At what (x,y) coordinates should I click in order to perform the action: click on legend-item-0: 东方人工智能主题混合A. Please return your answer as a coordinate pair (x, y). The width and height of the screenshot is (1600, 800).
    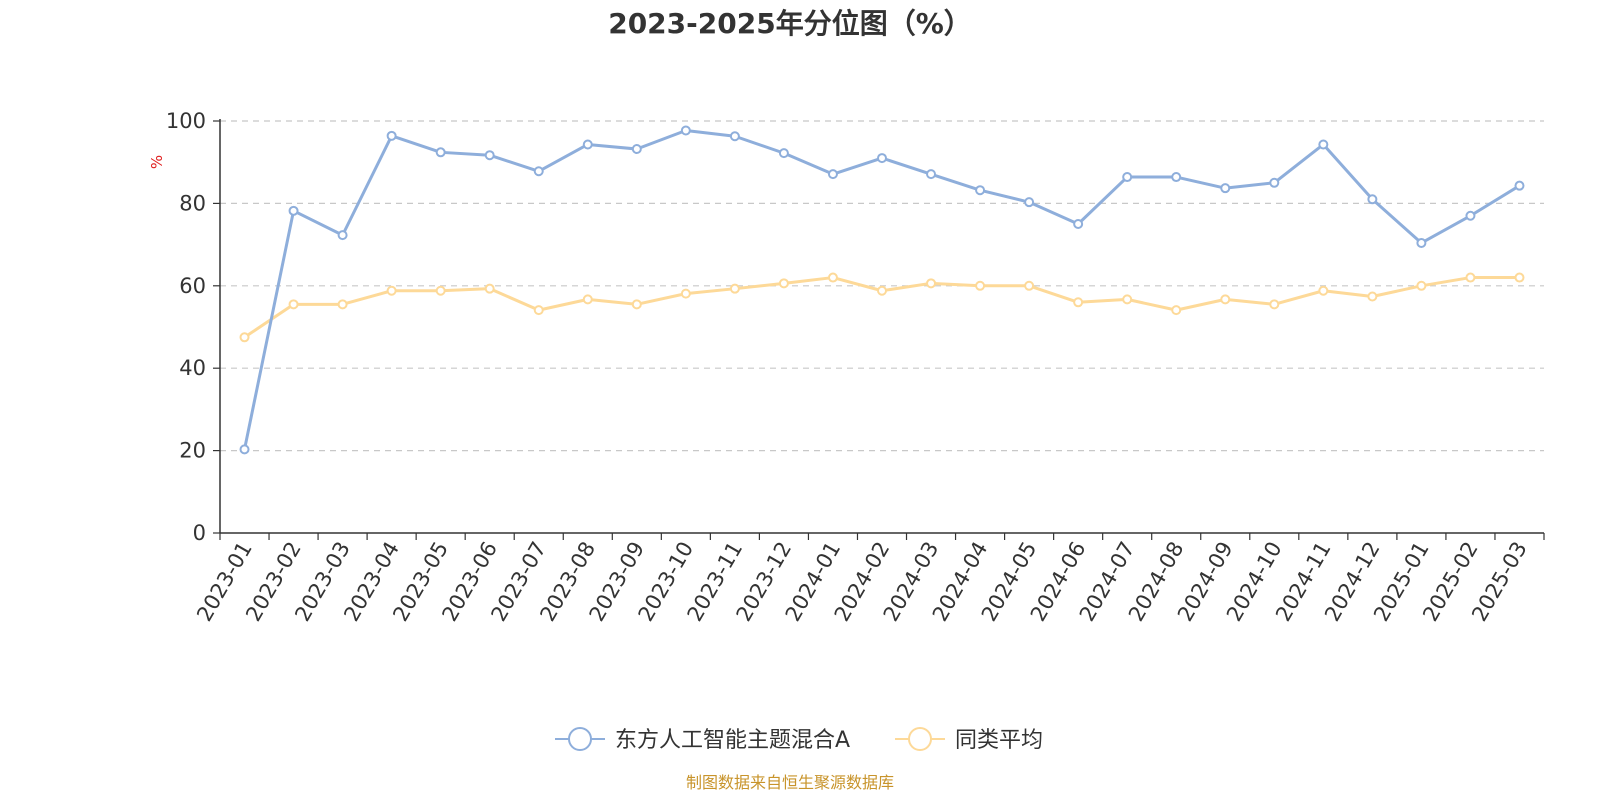
    Looking at the image, I should click on (702, 740).